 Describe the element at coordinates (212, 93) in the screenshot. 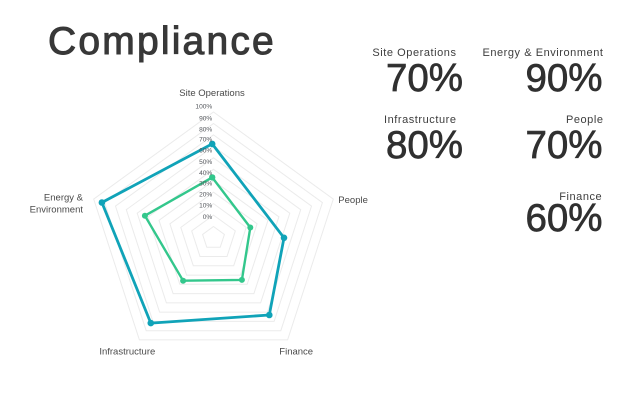

I see `svg-text: Site Operations` at that location.